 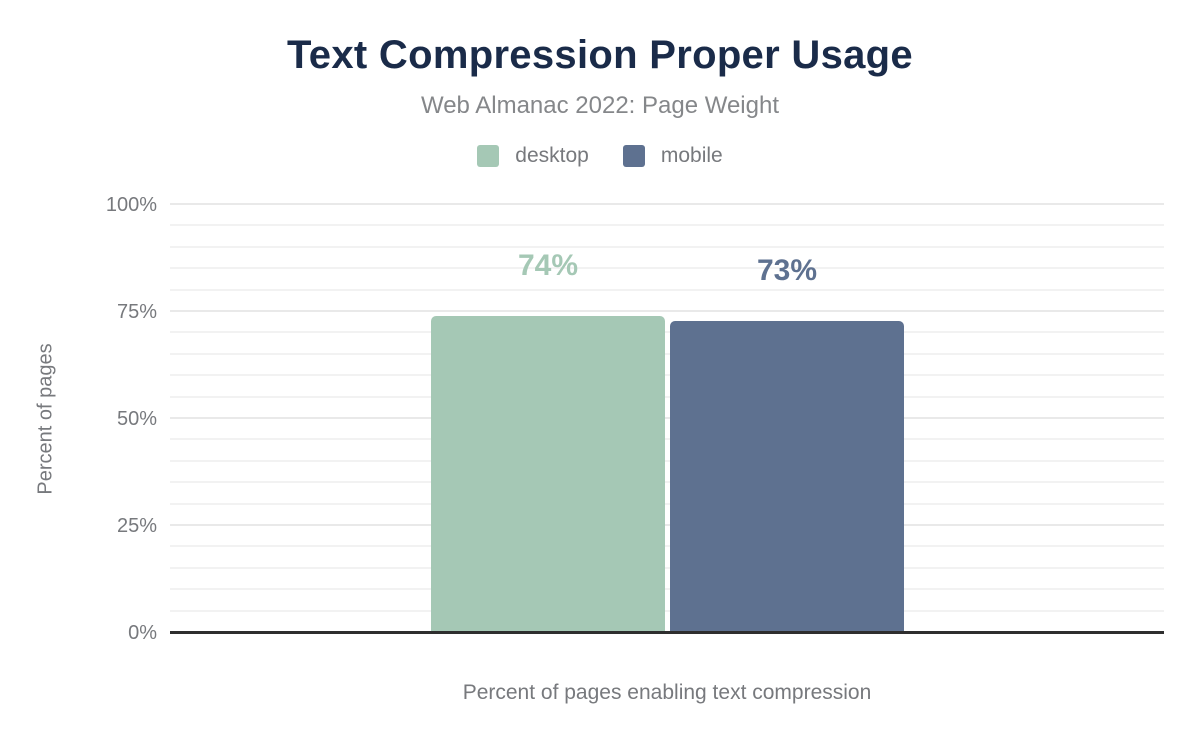 What do you see at coordinates (142, 633) in the screenshot?
I see `y-tick-label-0: 0%` at bounding box center [142, 633].